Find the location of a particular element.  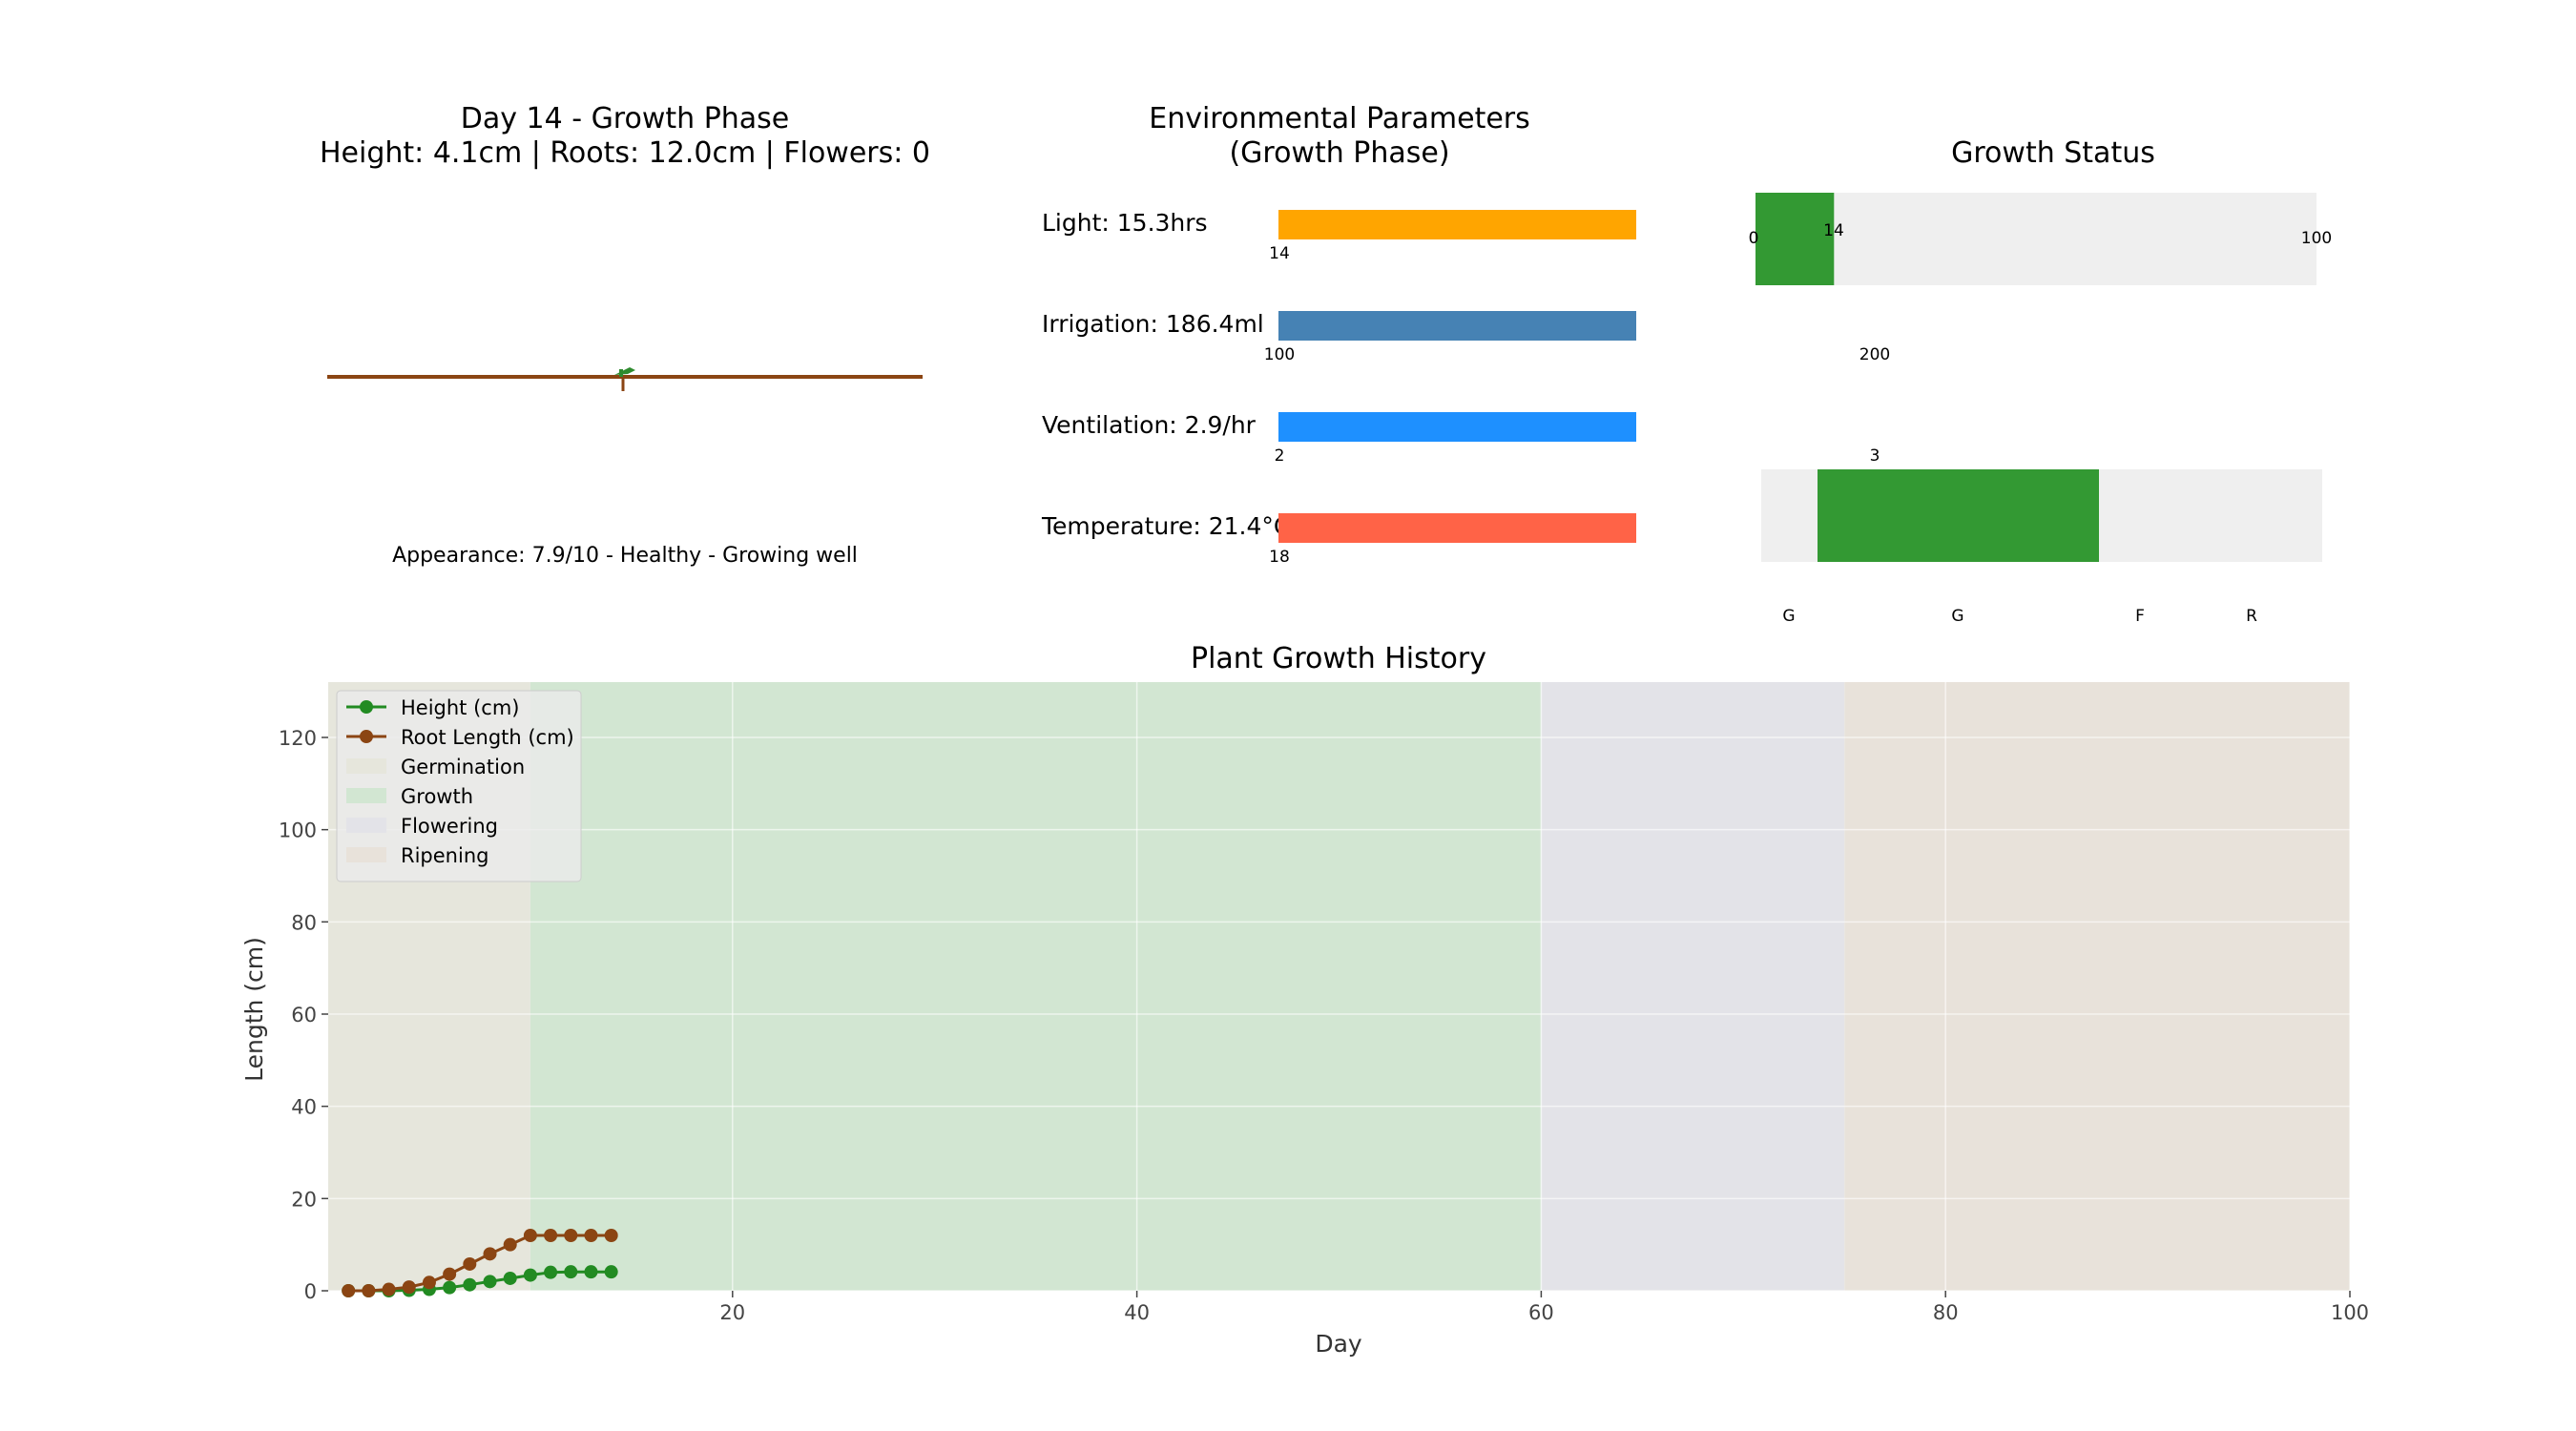

y-tick-label: 60 is located at coordinates (304, 1015).